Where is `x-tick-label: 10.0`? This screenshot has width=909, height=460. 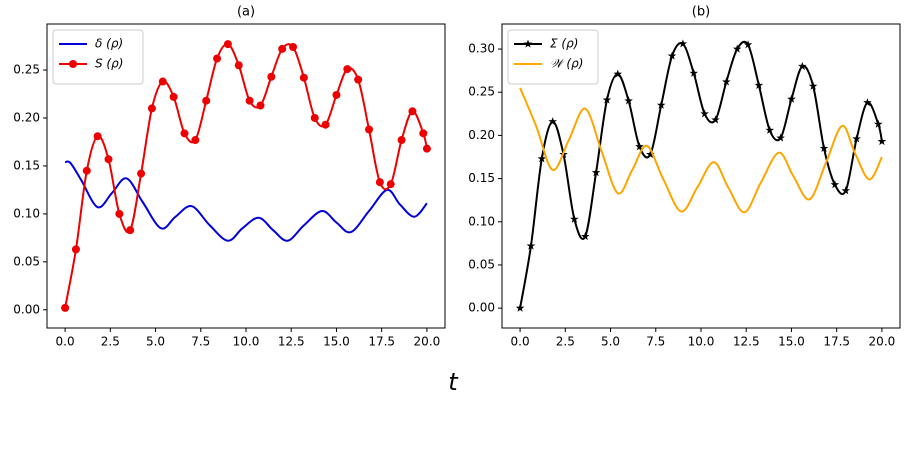 x-tick-label: 10.0 is located at coordinates (246, 342).